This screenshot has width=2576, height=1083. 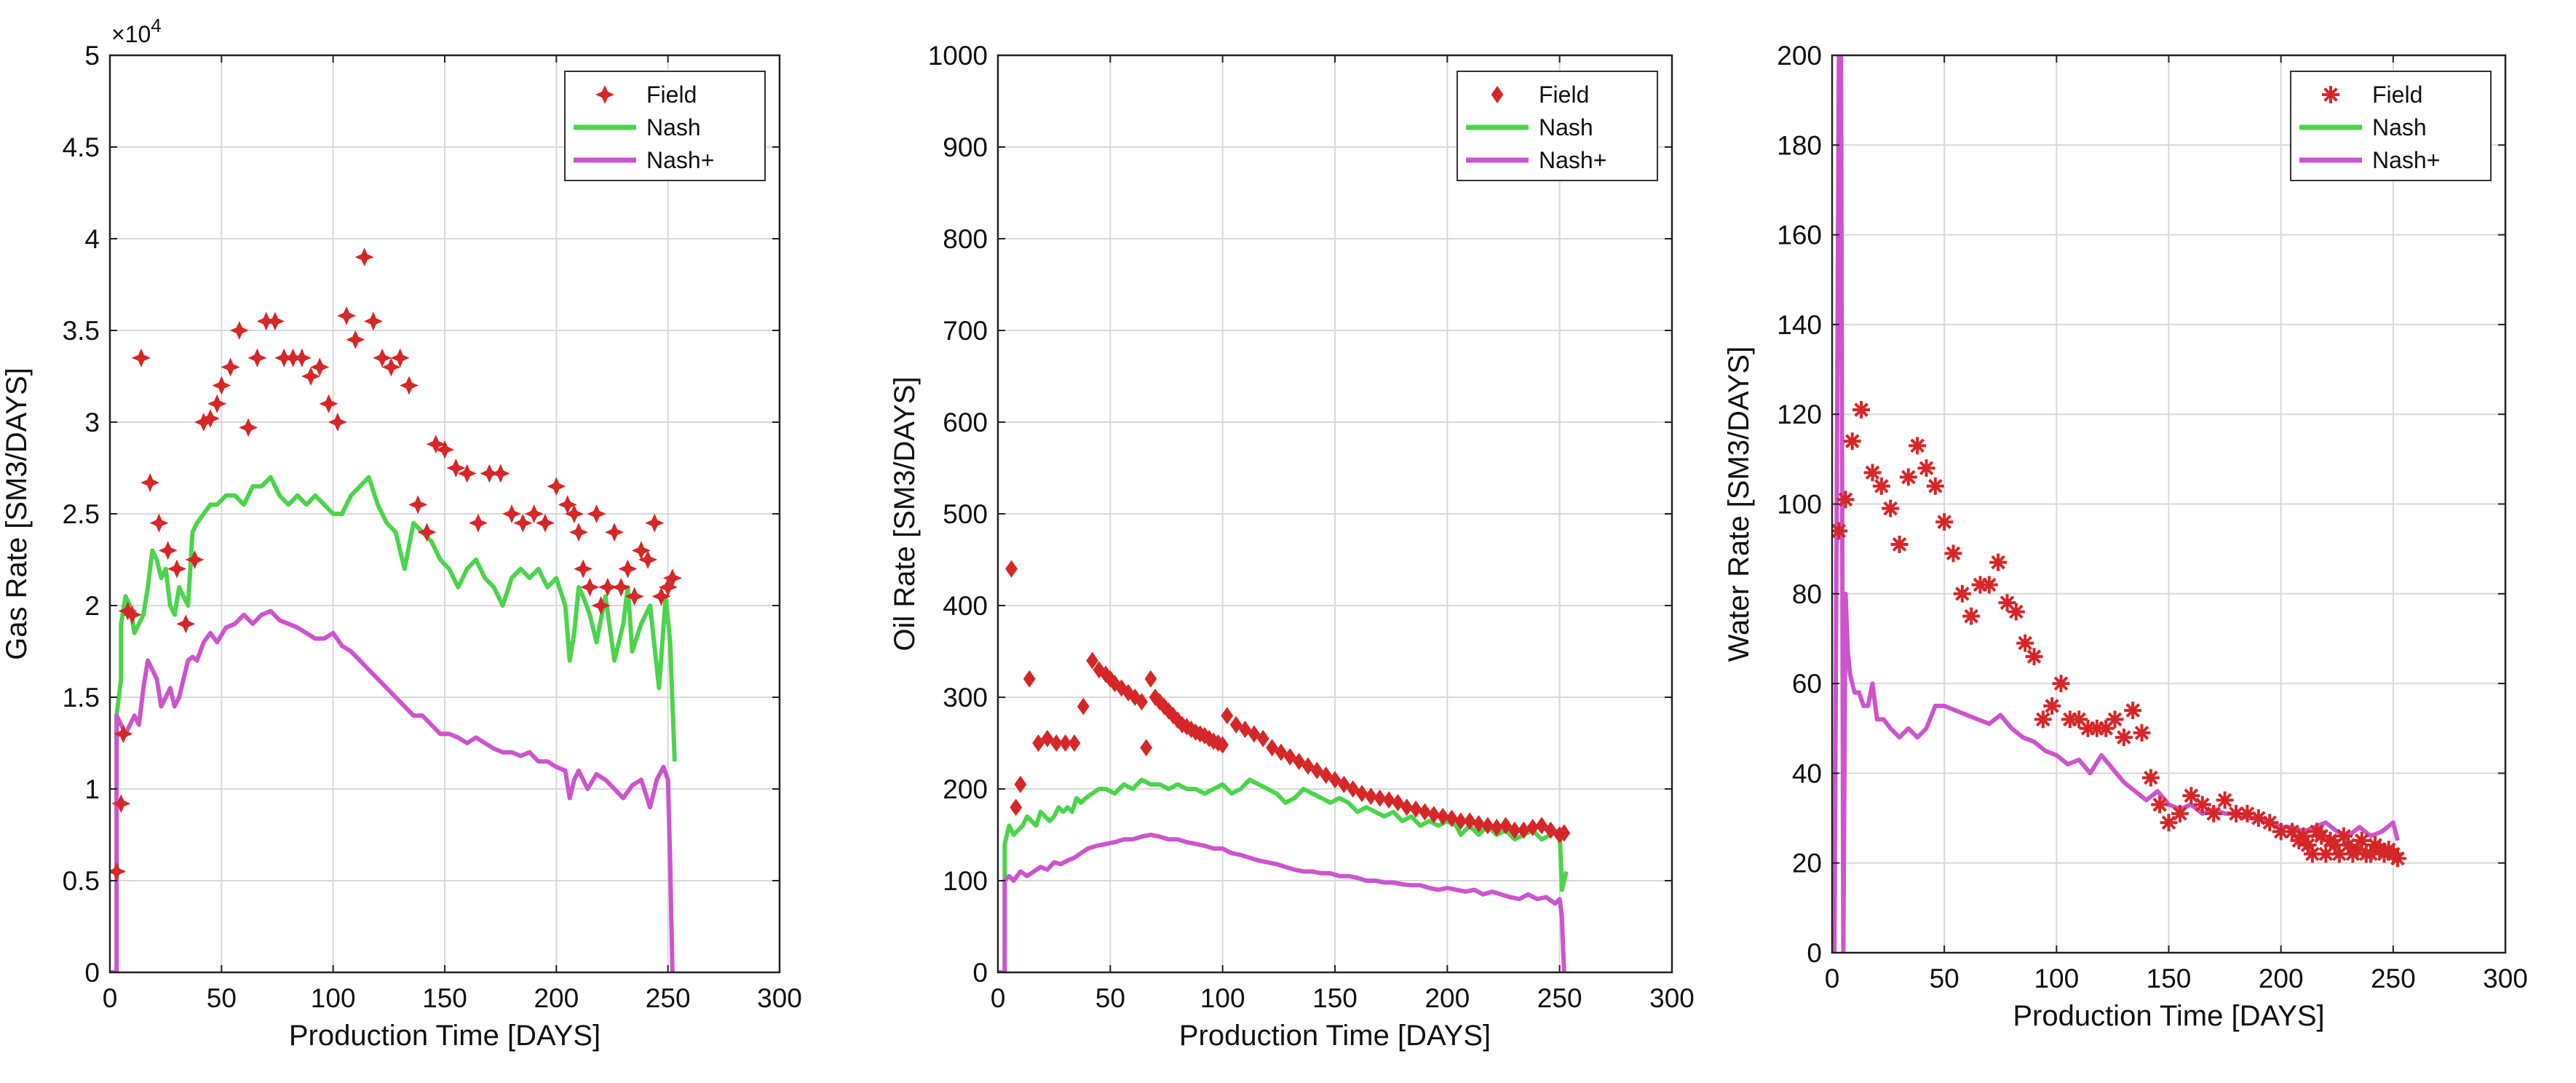 I want to click on series-field-markers, so click(x=1288, y=702).